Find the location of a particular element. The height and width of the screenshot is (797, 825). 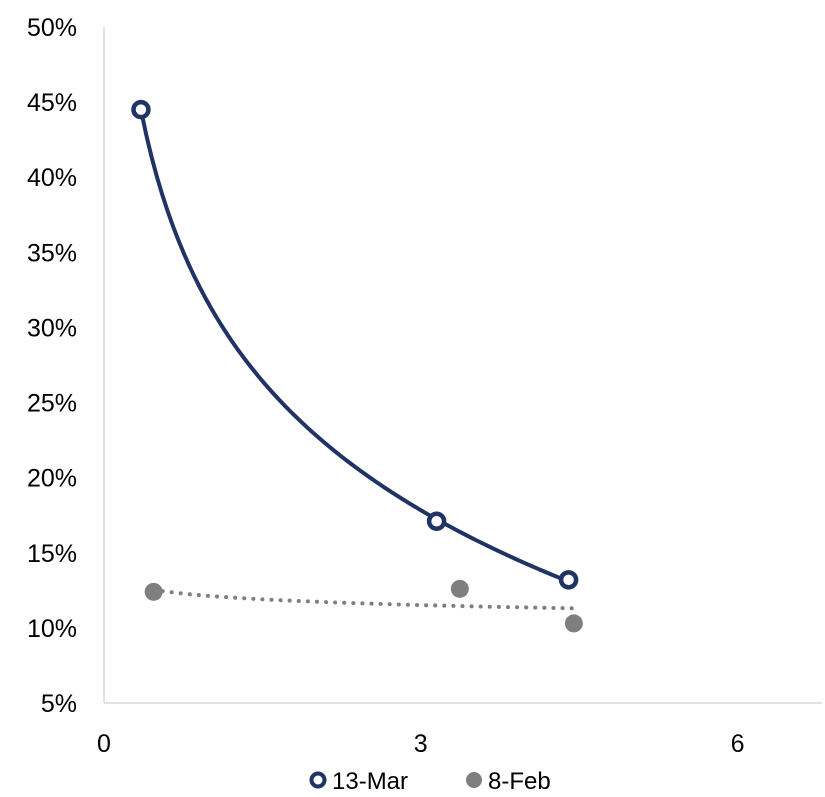

x-tick-labels: 0 3 6 is located at coordinates (420, 744).